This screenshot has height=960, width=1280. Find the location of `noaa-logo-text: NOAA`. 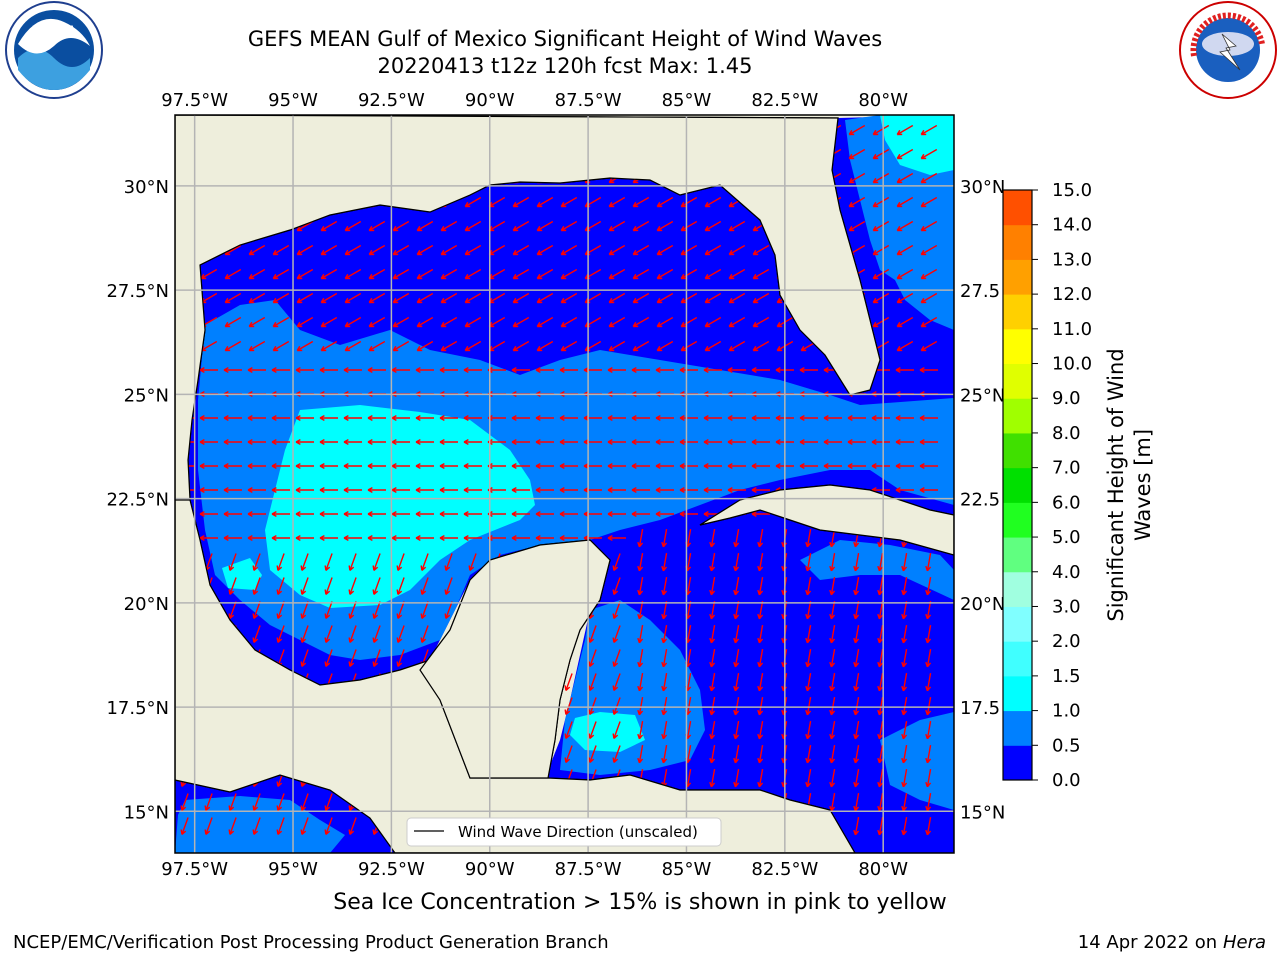

noaa-logo-text: NOAA is located at coordinates (54, 32).